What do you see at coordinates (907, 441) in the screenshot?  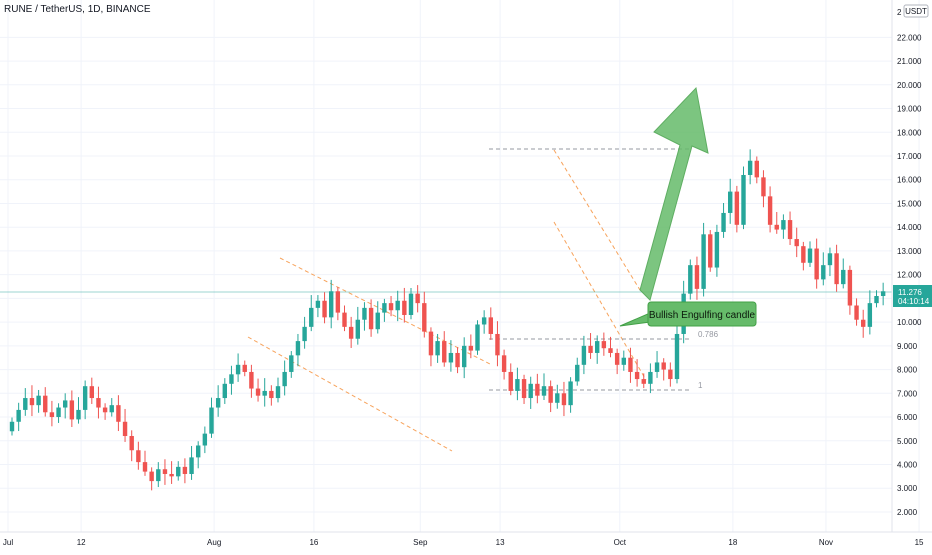 I see `y-tick-label: 5.000` at bounding box center [907, 441].